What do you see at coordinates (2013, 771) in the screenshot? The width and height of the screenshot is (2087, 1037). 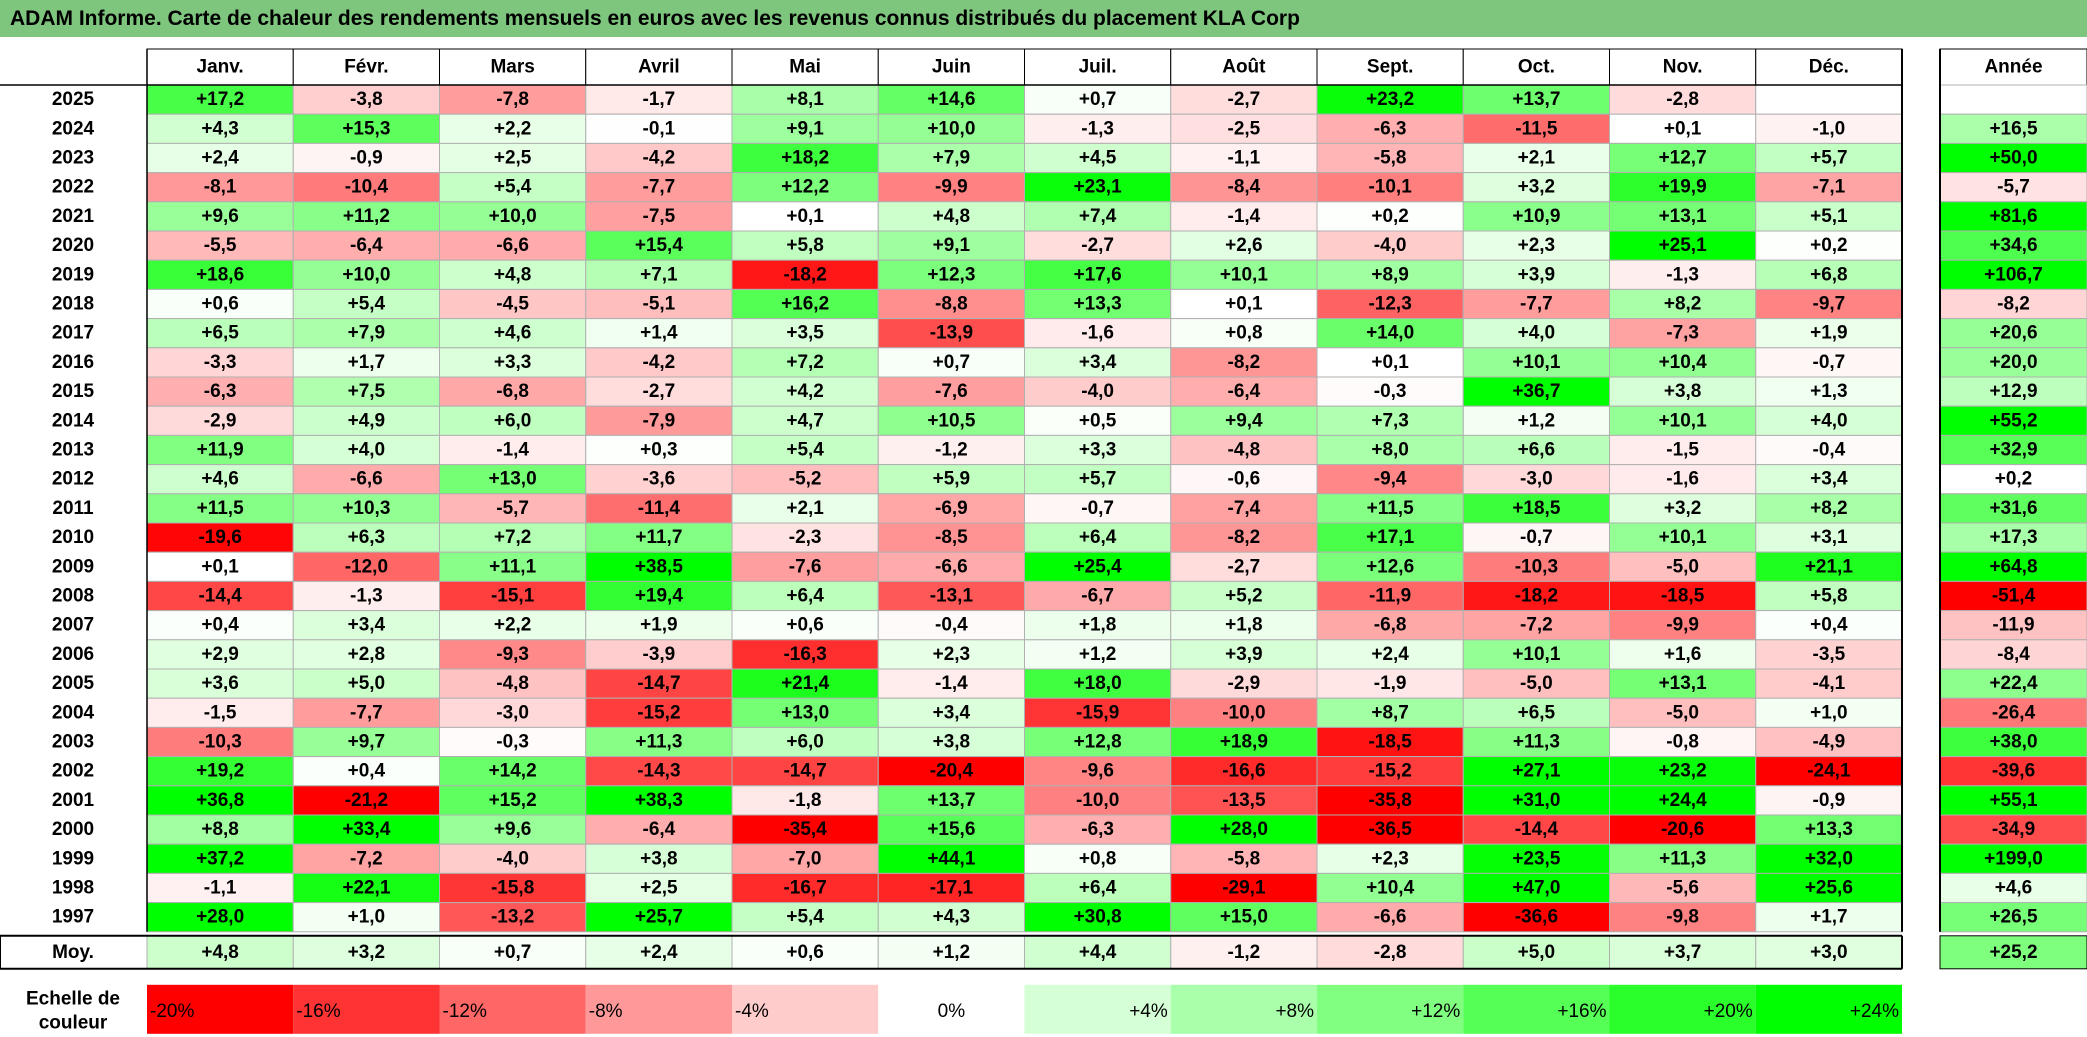 I see `annual-cell-value: -39,6` at bounding box center [2013, 771].